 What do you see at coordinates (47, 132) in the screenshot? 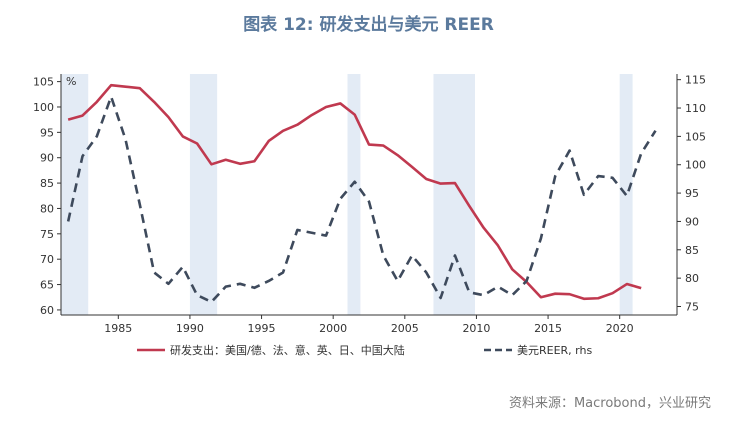
I see `y-left-tick-label: 95` at bounding box center [47, 132].